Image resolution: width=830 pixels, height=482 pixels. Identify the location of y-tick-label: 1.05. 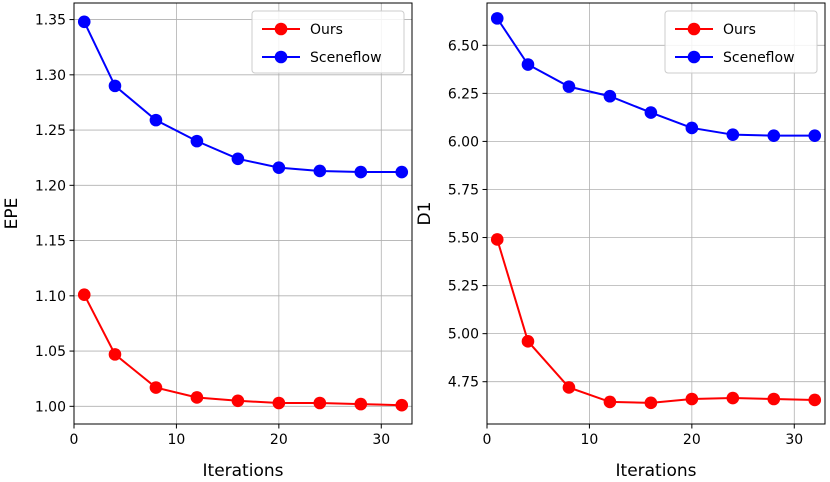
(50, 352).